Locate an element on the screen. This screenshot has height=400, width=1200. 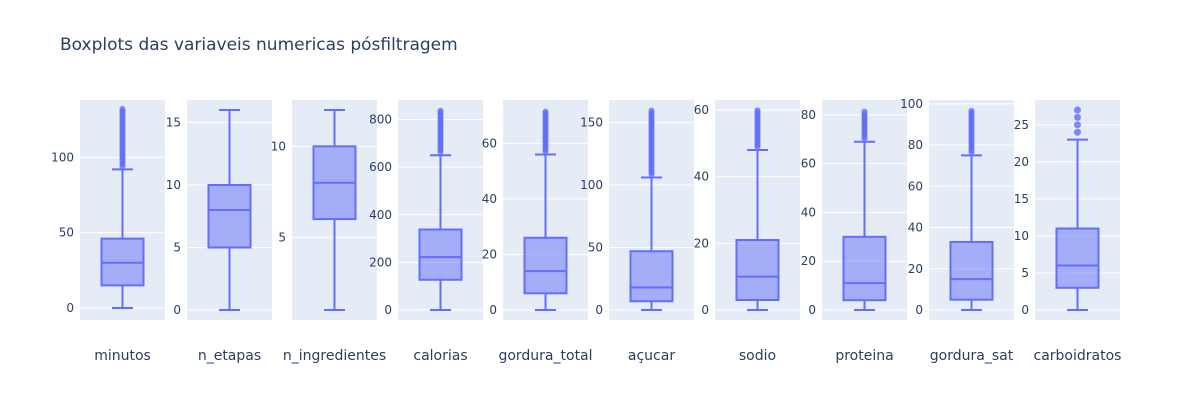
x-category-label: açucar is located at coordinates (651, 356).